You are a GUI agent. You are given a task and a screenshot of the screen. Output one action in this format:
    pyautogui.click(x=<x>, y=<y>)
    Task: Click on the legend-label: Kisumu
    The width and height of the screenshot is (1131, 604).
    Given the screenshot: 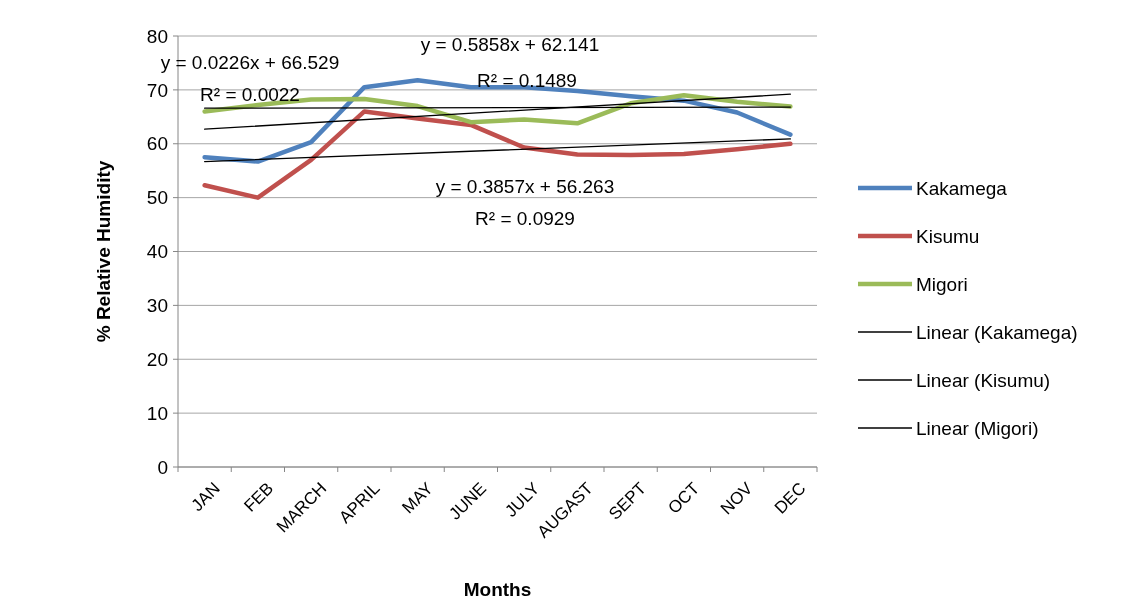 What is the action you would take?
    pyautogui.click(x=948, y=236)
    